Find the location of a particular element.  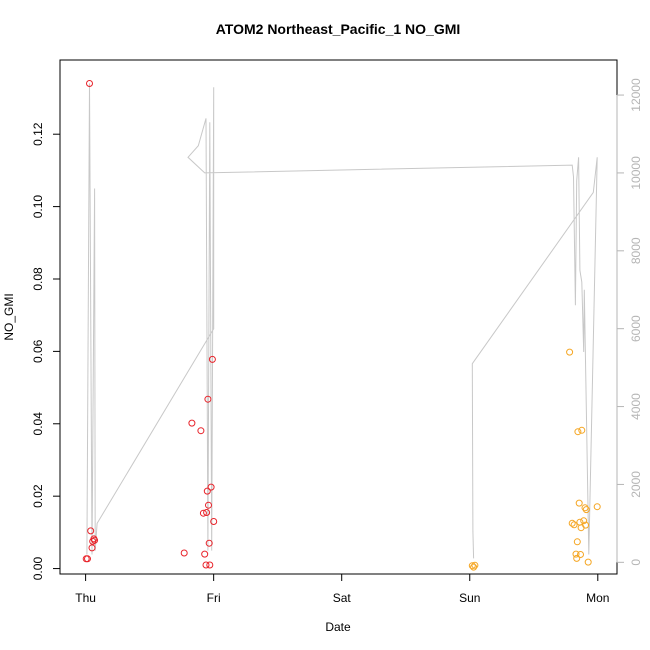

x-tick-label: Sat is located at coordinates (342, 598).